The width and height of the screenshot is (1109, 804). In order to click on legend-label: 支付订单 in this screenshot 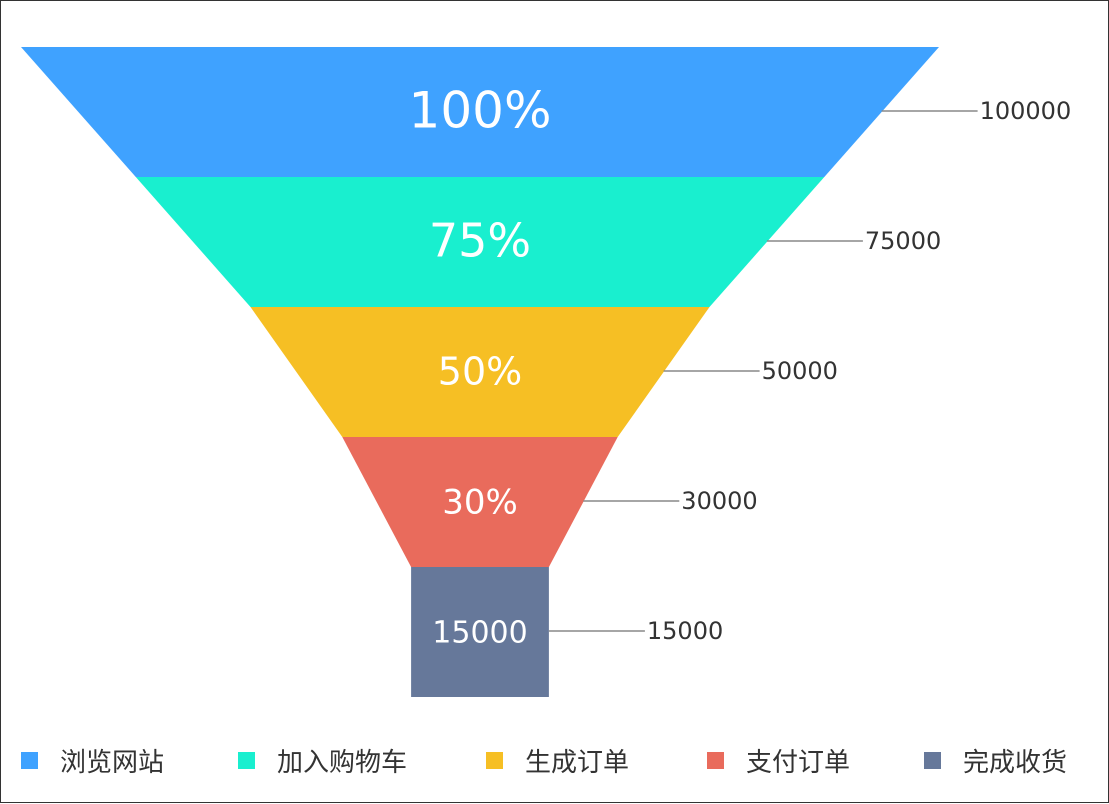, I will do `click(798, 762)`.